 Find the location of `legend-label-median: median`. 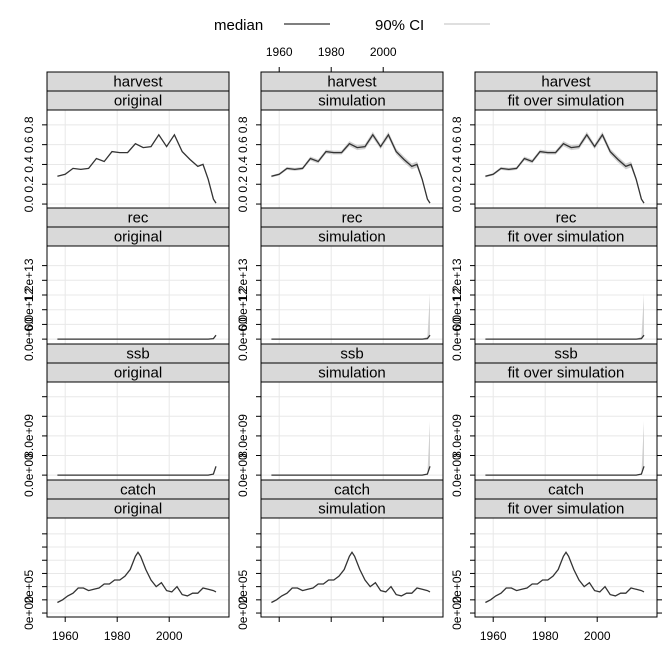

legend-label-median: median is located at coordinates (238, 25).